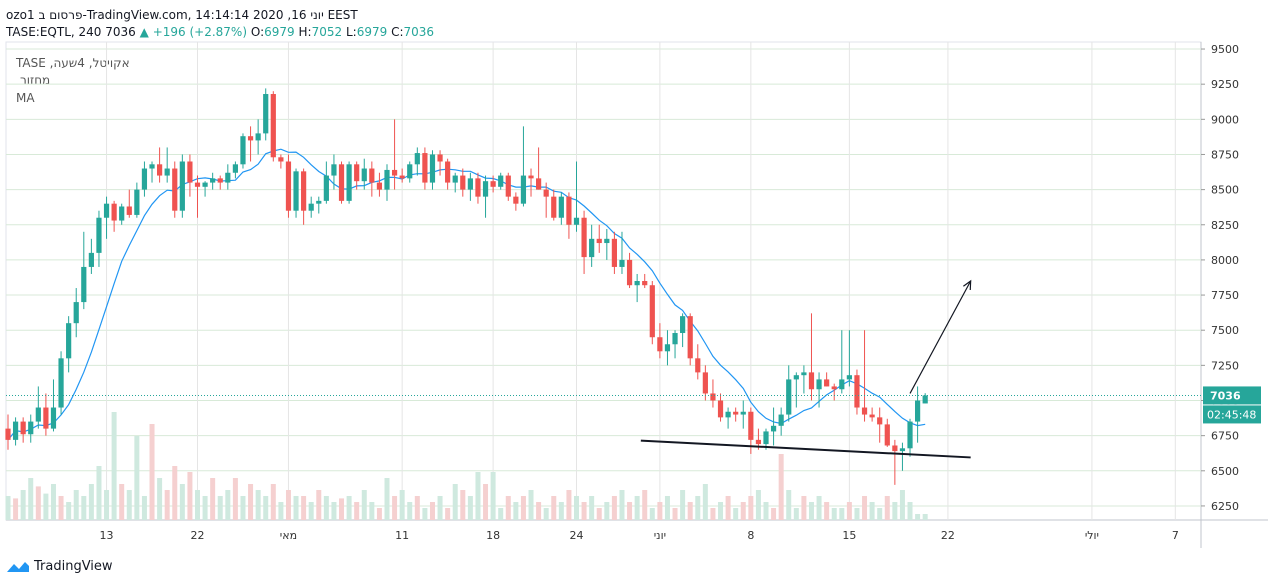  I want to click on volume-legend: מחזור, so click(35, 80).